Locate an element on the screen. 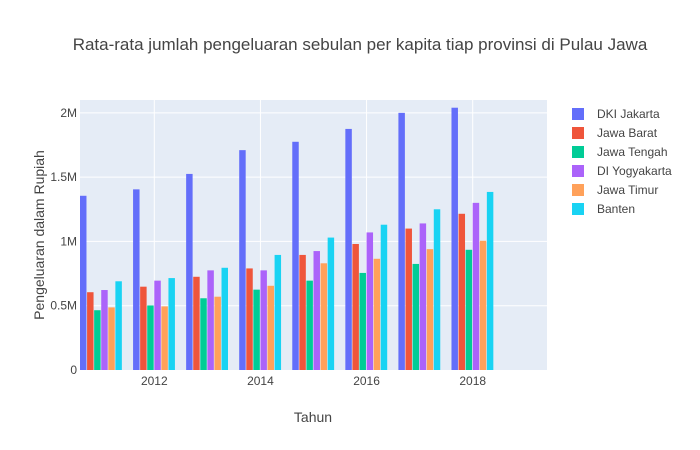  y-tick-label: 0 is located at coordinates (73, 370).